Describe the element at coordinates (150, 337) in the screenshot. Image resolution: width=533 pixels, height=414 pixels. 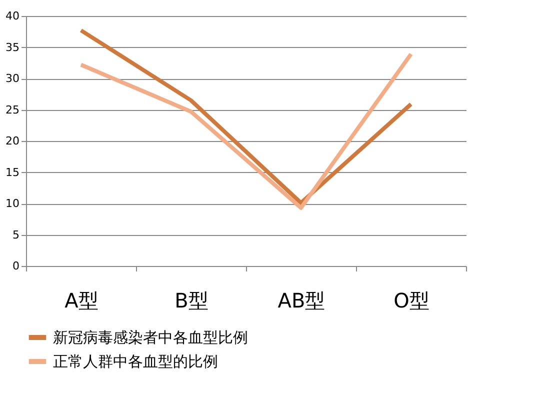
I see `legend-label: 新冠病毒感染者中各血型比例` at that location.